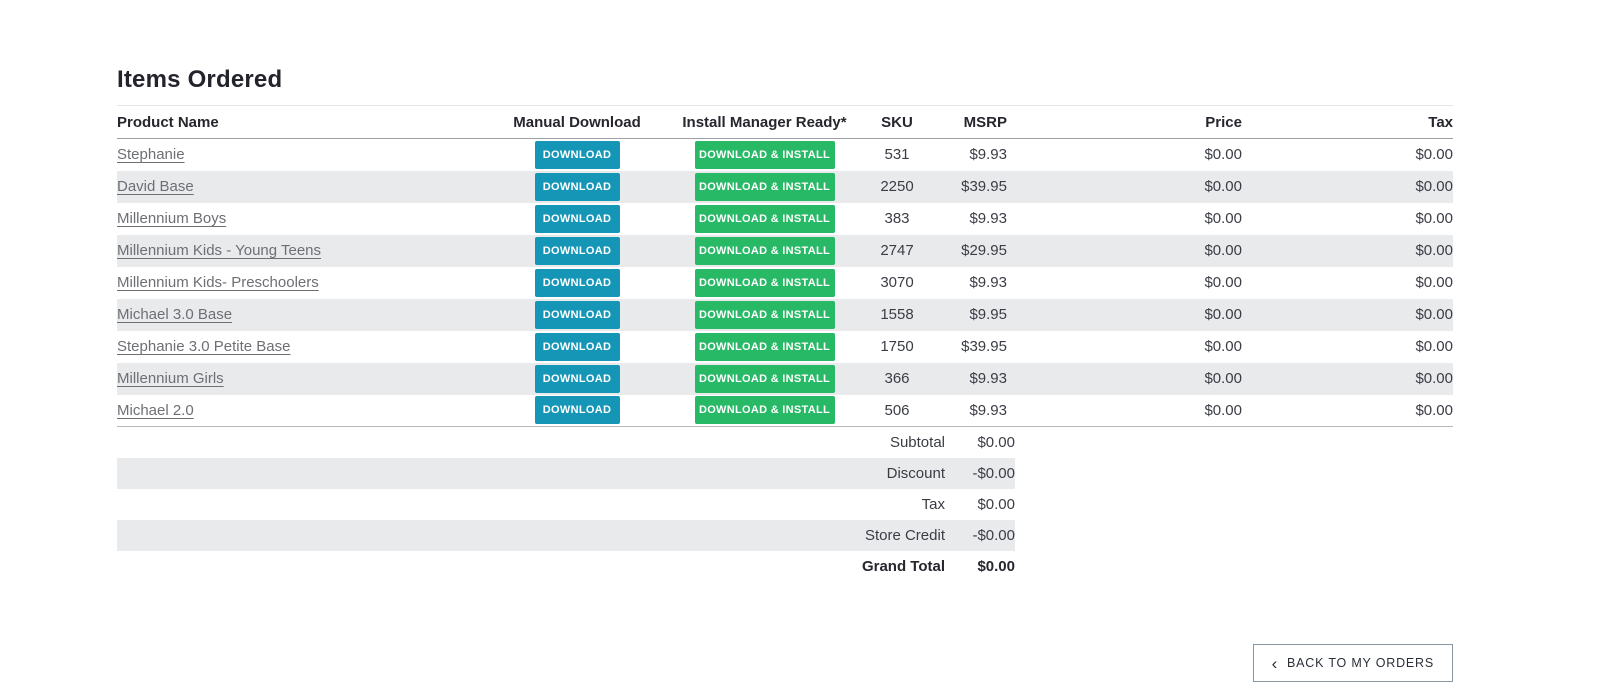 The width and height of the screenshot is (1621, 689). Describe the element at coordinates (170, 378) in the screenshot. I see `product-link: Millennium Girls` at that location.